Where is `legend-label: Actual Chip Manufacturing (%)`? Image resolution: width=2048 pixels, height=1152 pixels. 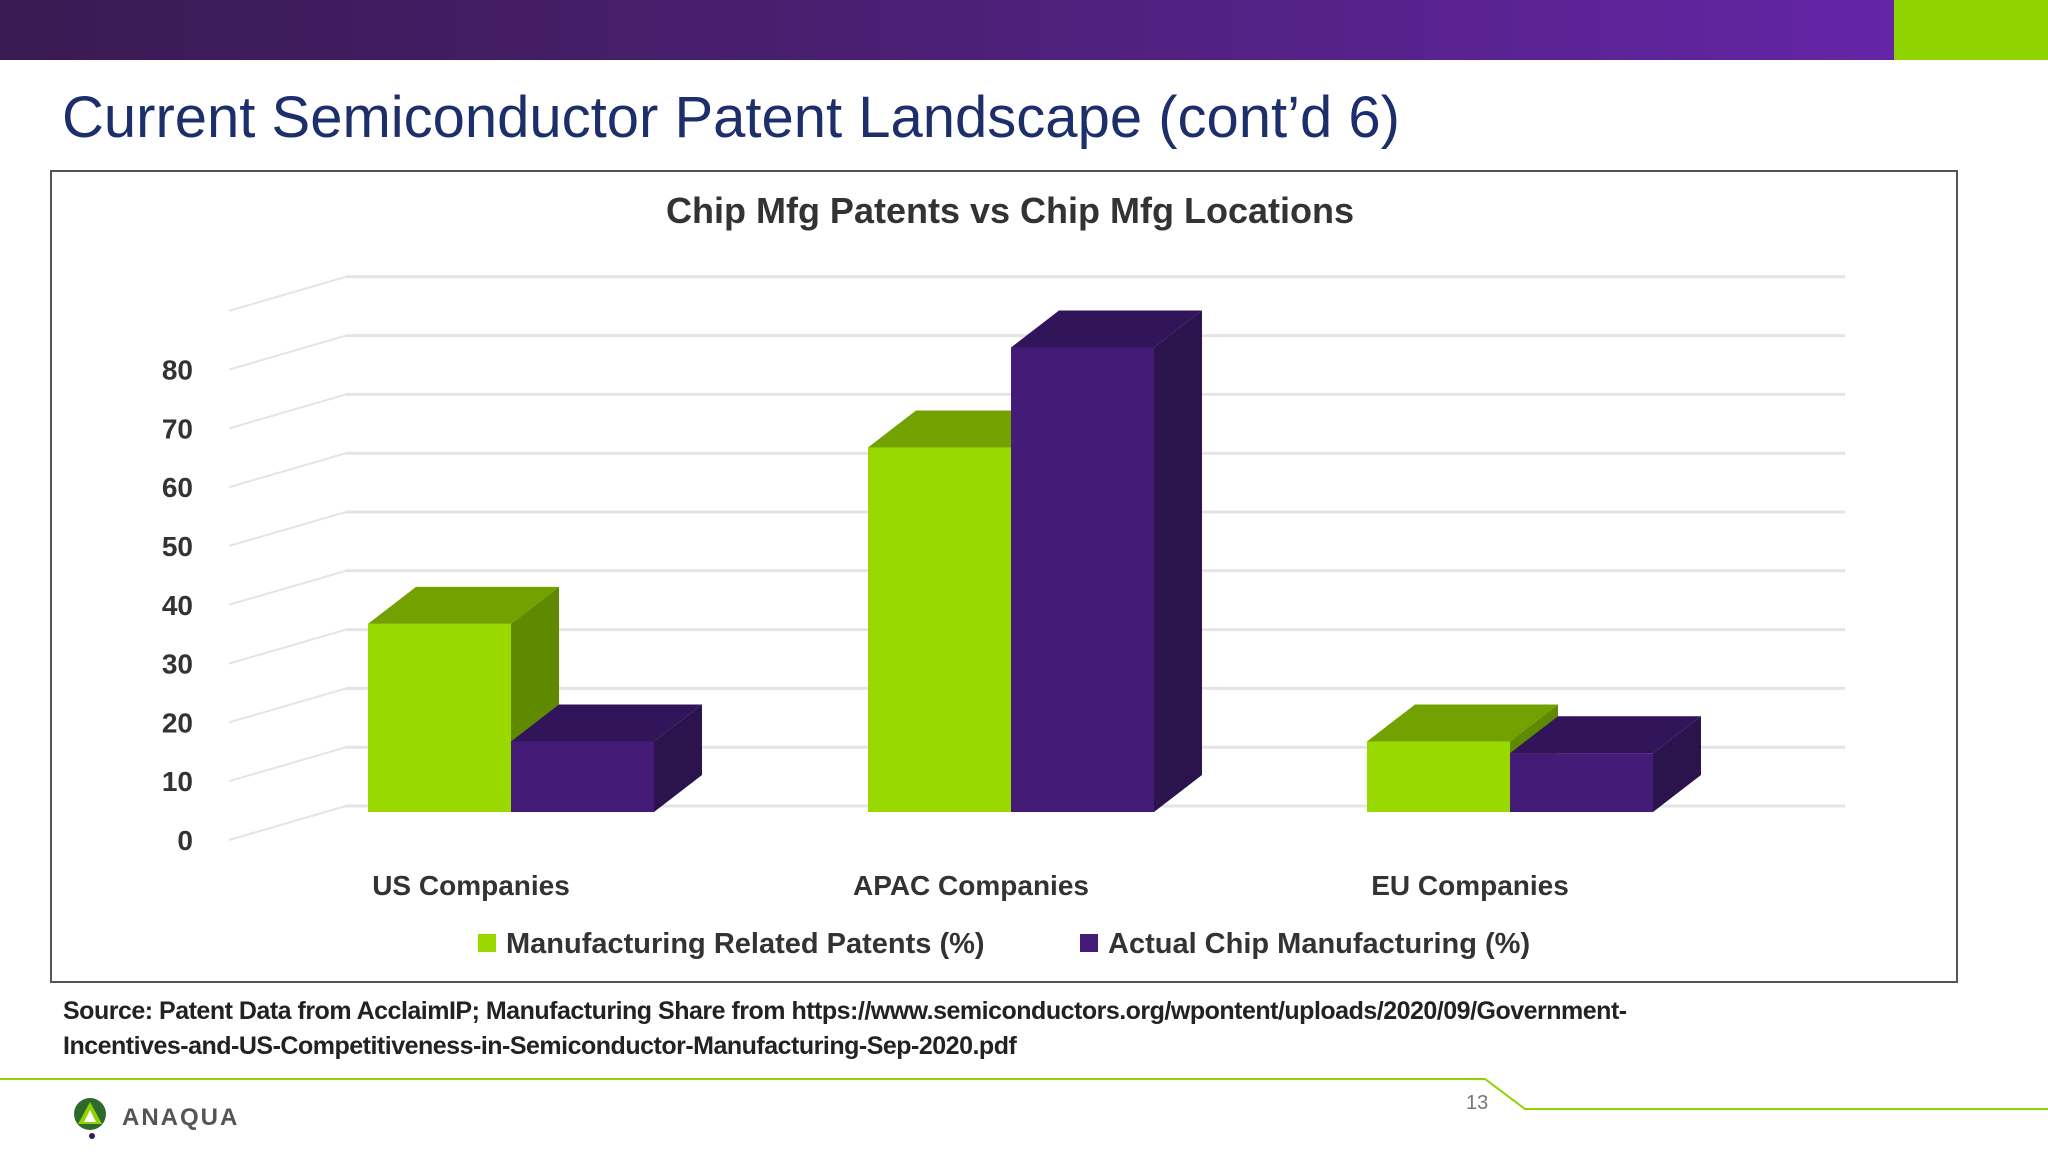
legend-label: Actual Chip Manufacturing (%) is located at coordinates (1319, 944).